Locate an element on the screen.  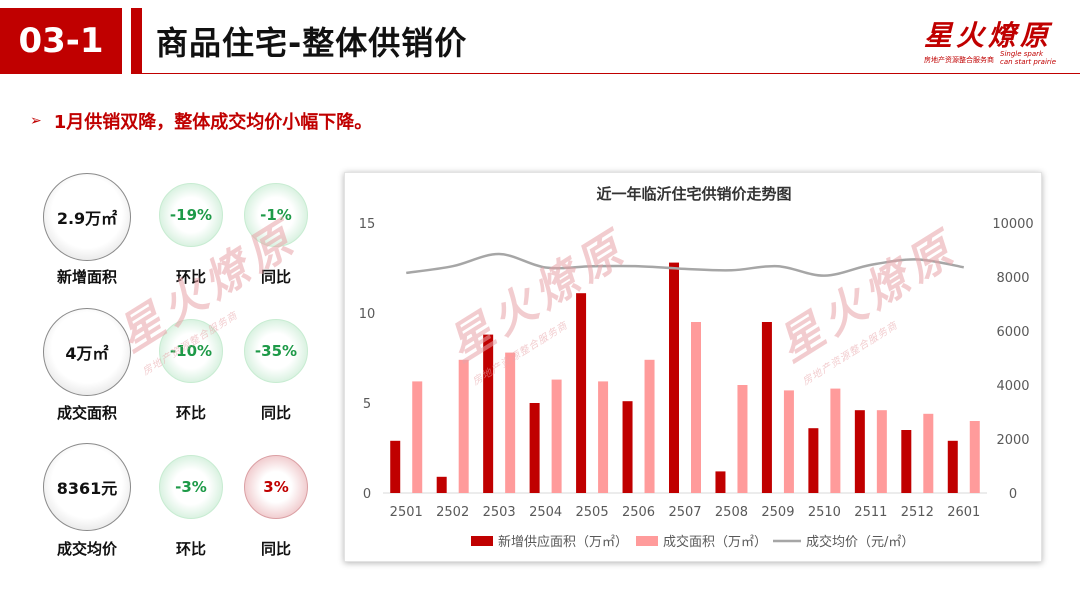
logo-subtitle-cn: 房地产资源整合服务商 is located at coordinates (959, 60).